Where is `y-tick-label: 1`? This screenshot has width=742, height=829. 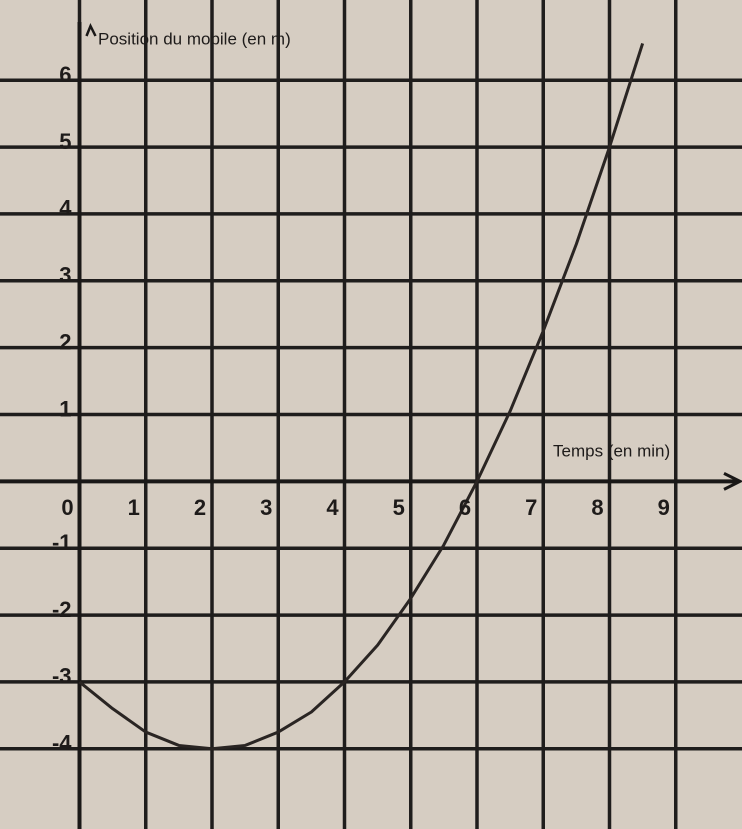
y-tick-label: 1 is located at coordinates (65, 408).